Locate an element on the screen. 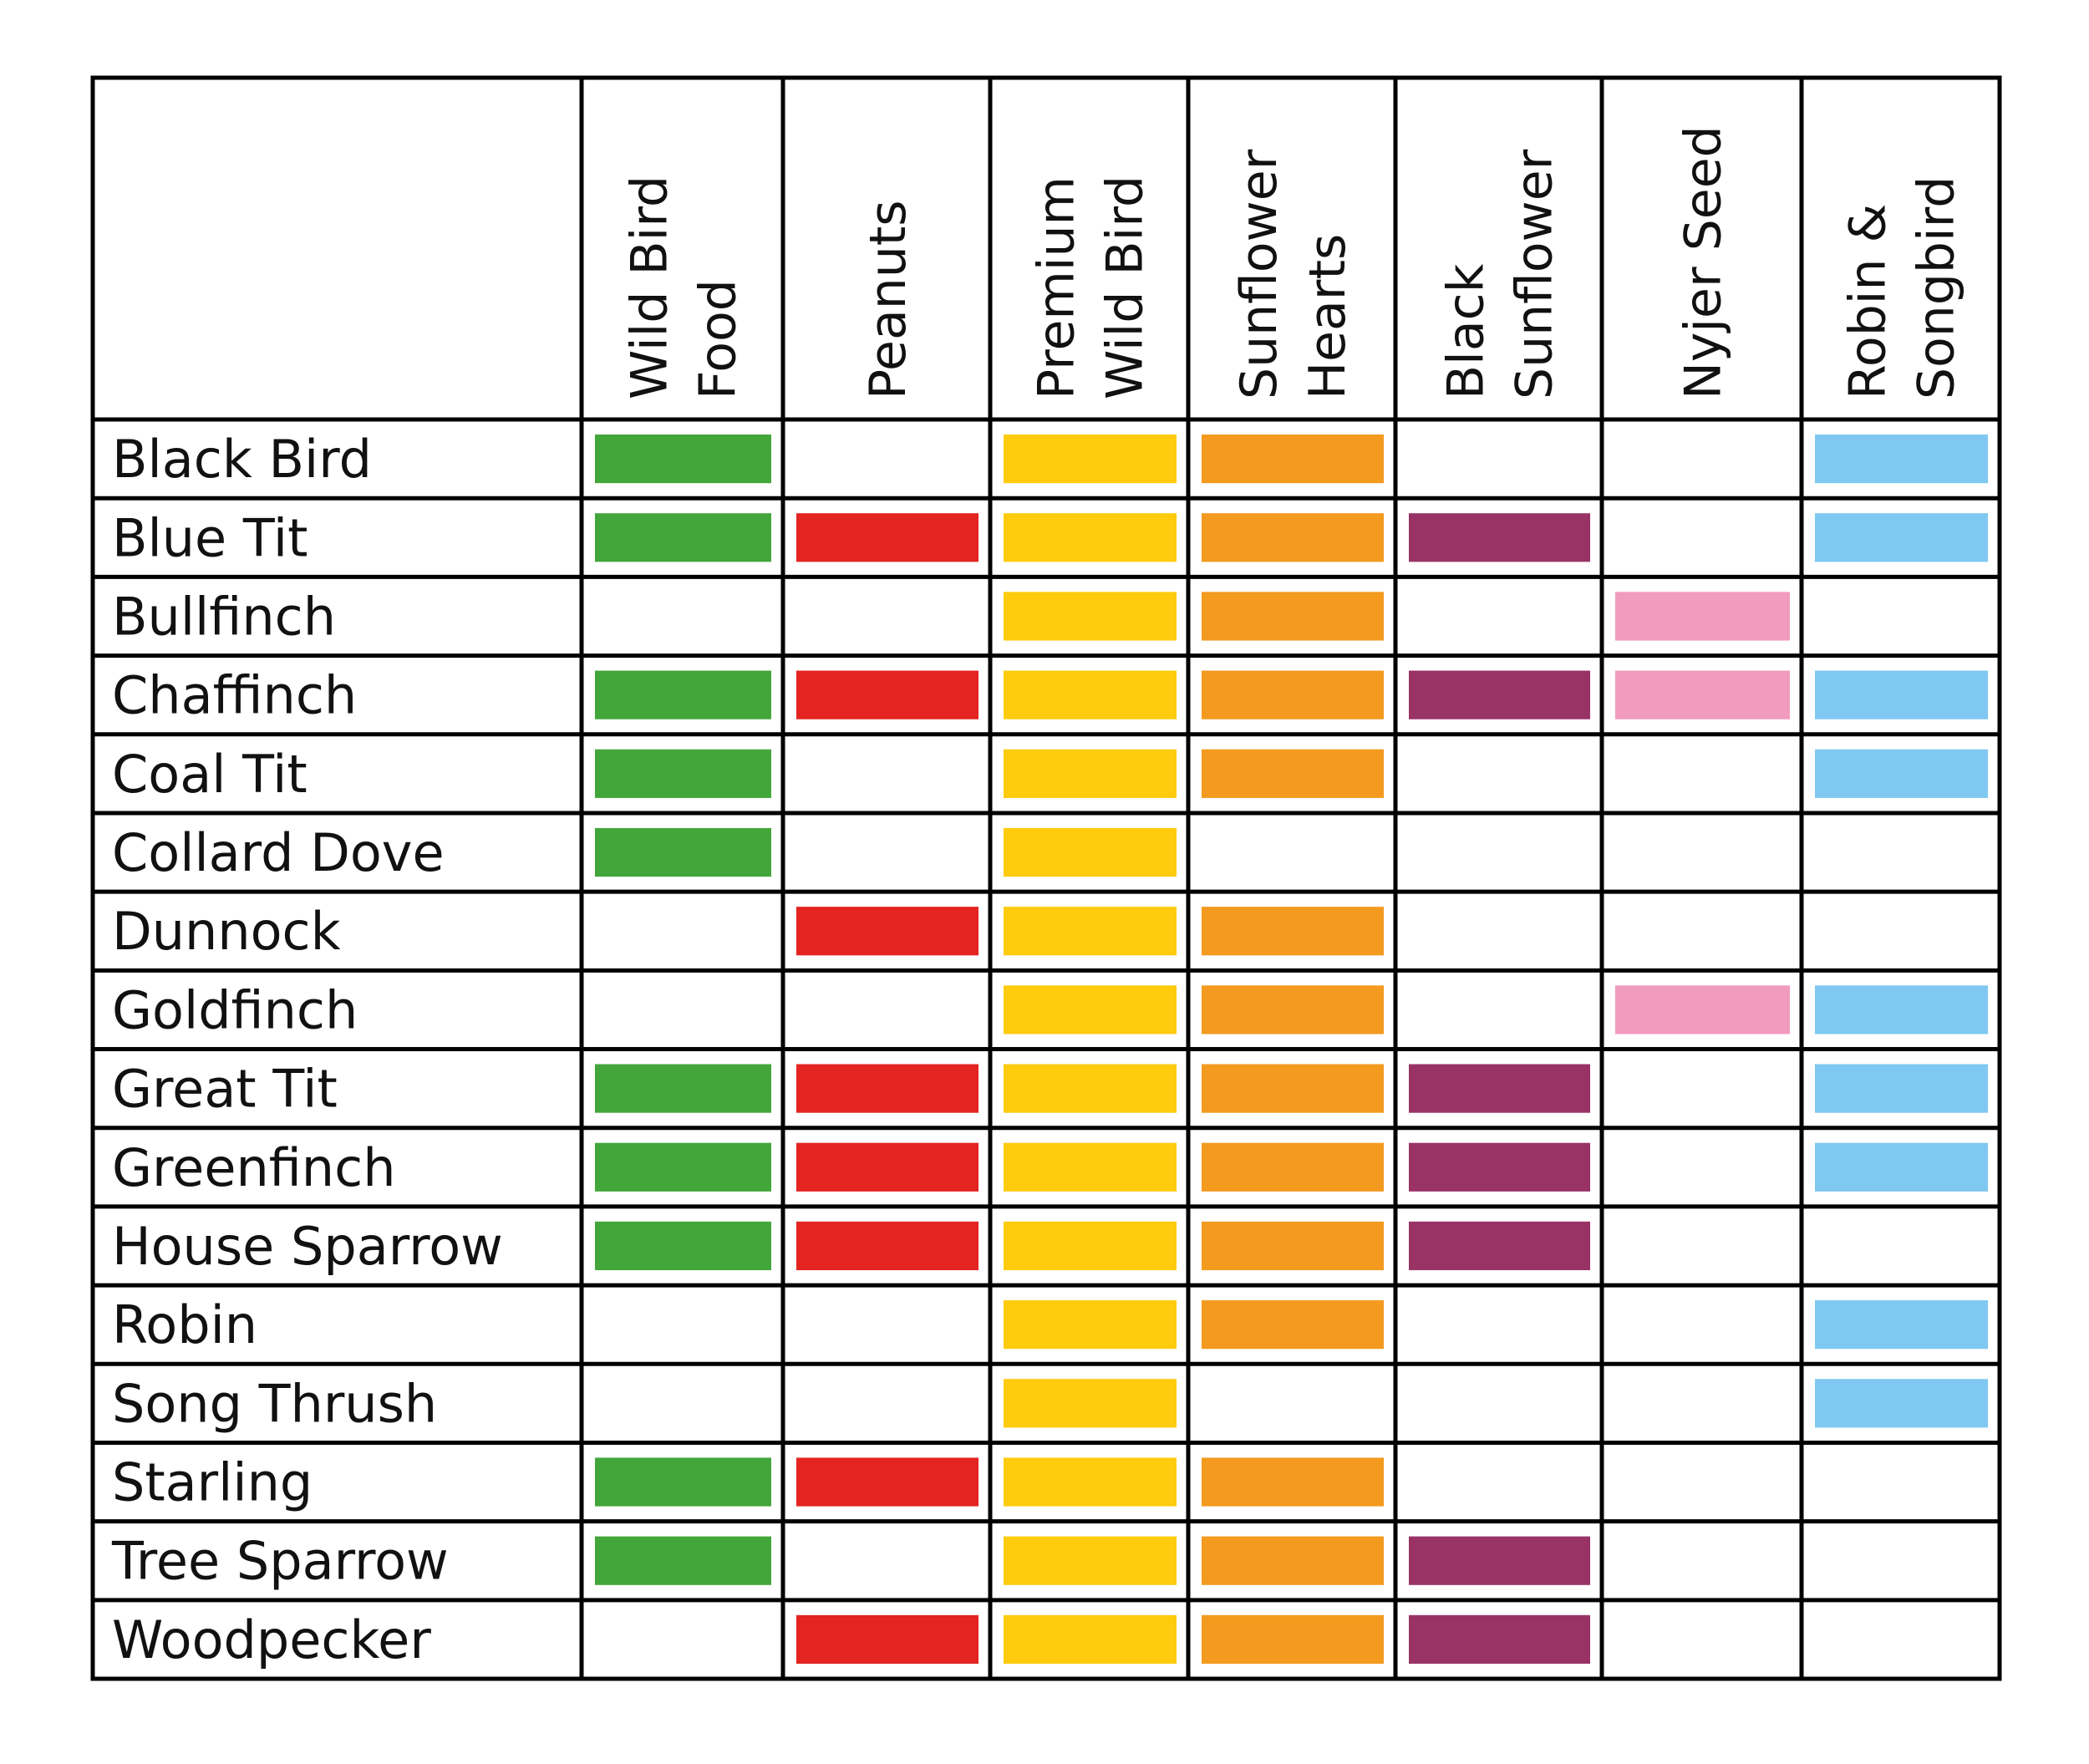 The image size is (2089, 1764). column-header-4: Hearts is located at coordinates (1328, 316).